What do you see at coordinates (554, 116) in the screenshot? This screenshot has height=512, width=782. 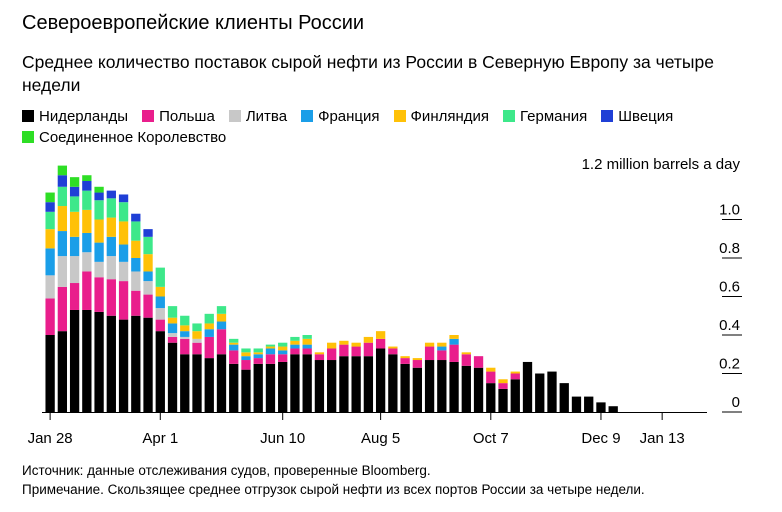 I see `legend-label: Германия` at bounding box center [554, 116].